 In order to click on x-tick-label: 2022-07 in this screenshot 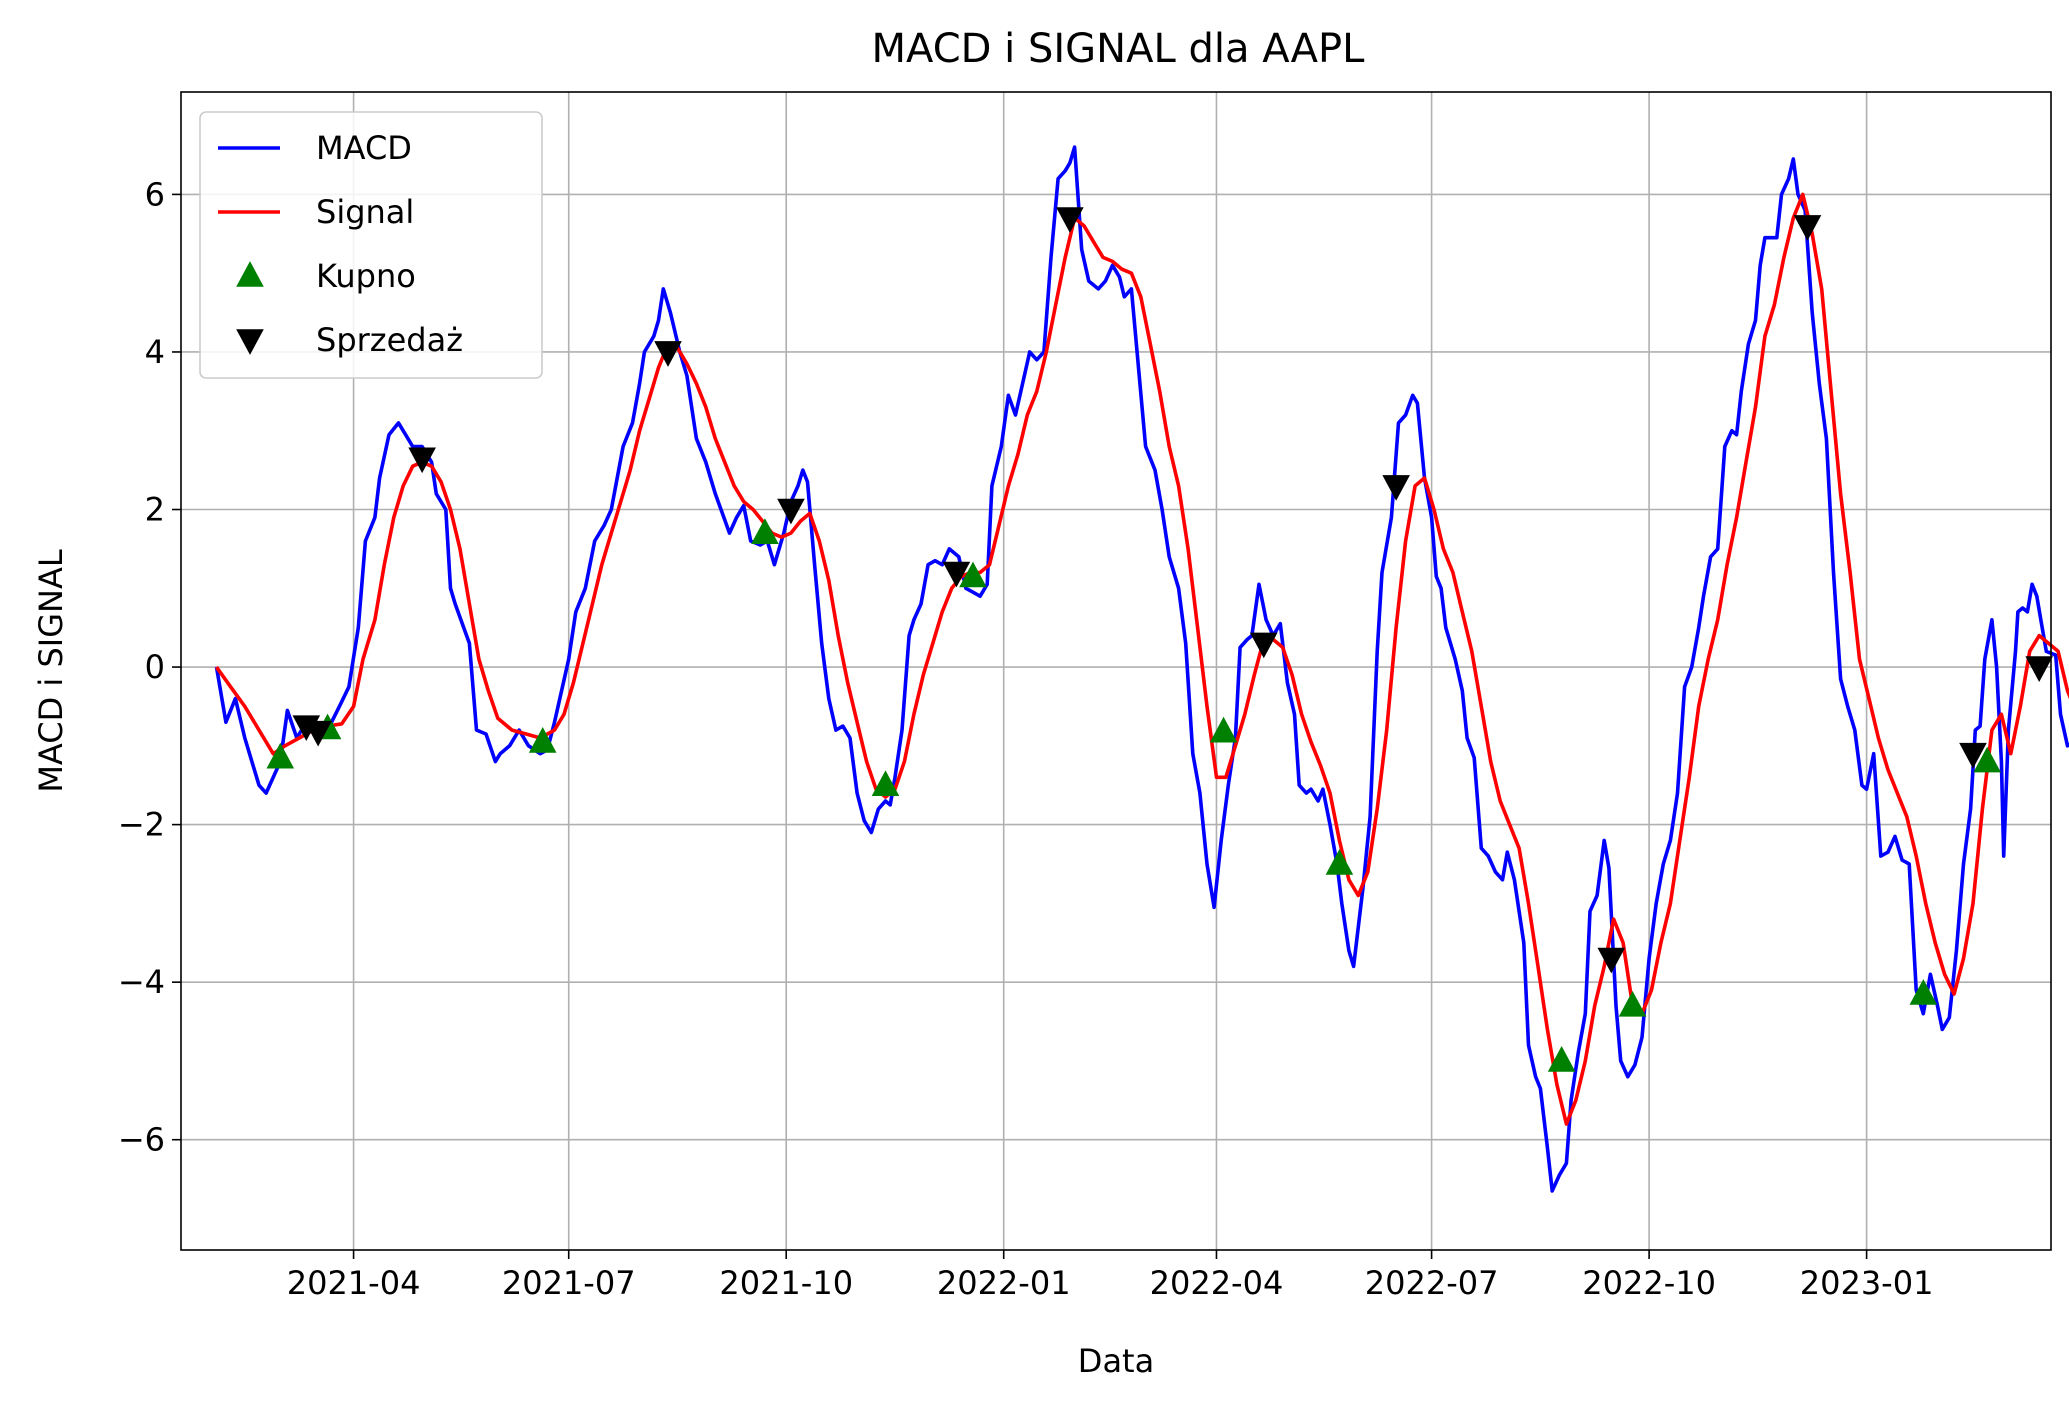, I will do `click(1432, 1283)`.